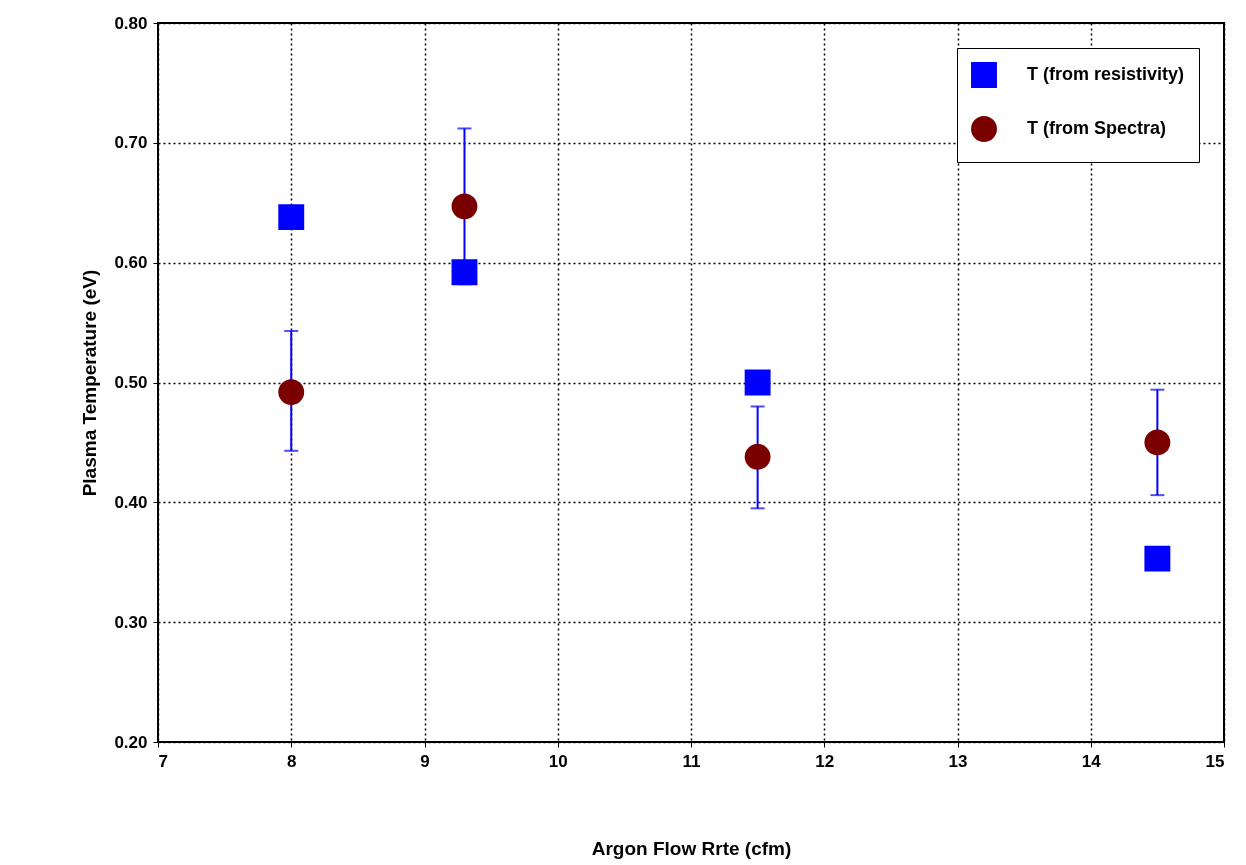 The image size is (1246, 865). I want to click on legend-label: T (from resistivity), so click(1106, 74).